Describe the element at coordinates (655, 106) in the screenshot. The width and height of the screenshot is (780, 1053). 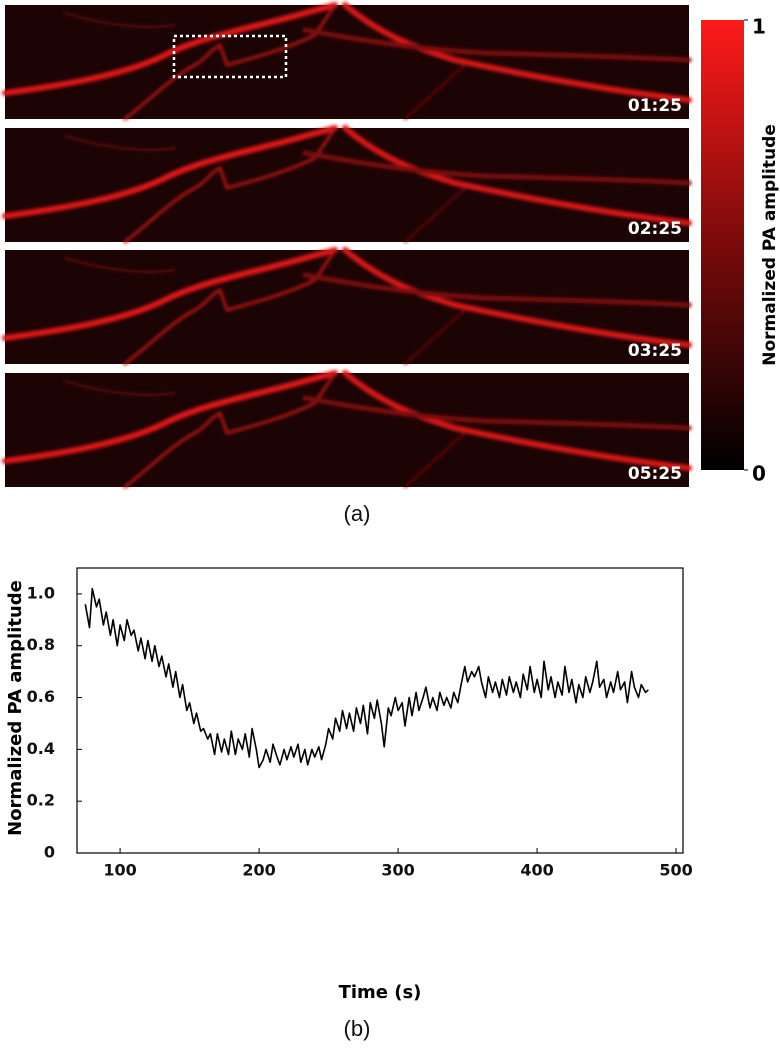
I see `timestamp: 01:25` at that location.